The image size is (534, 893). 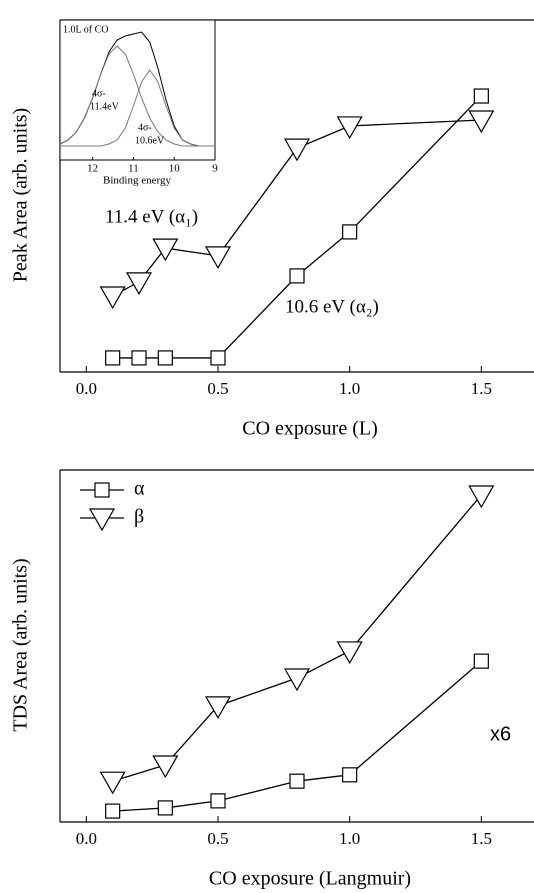 I want to click on y-axis-label: Peak Area (arb. units), so click(x=21, y=195).